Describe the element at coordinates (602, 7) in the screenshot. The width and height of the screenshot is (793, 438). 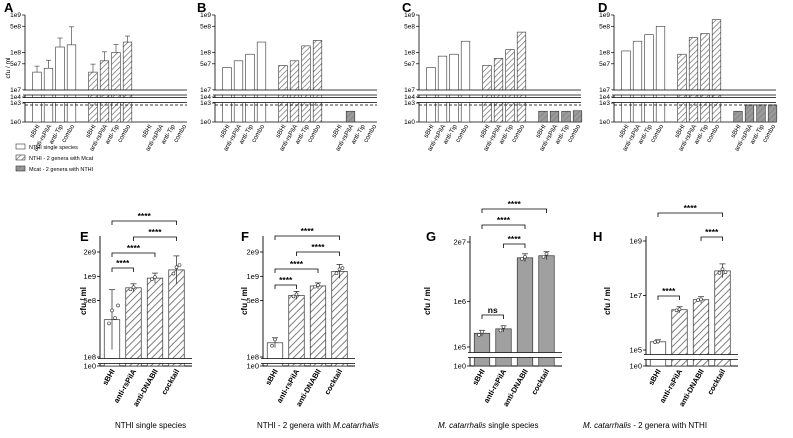
I see `panel-letter: D` at that location.